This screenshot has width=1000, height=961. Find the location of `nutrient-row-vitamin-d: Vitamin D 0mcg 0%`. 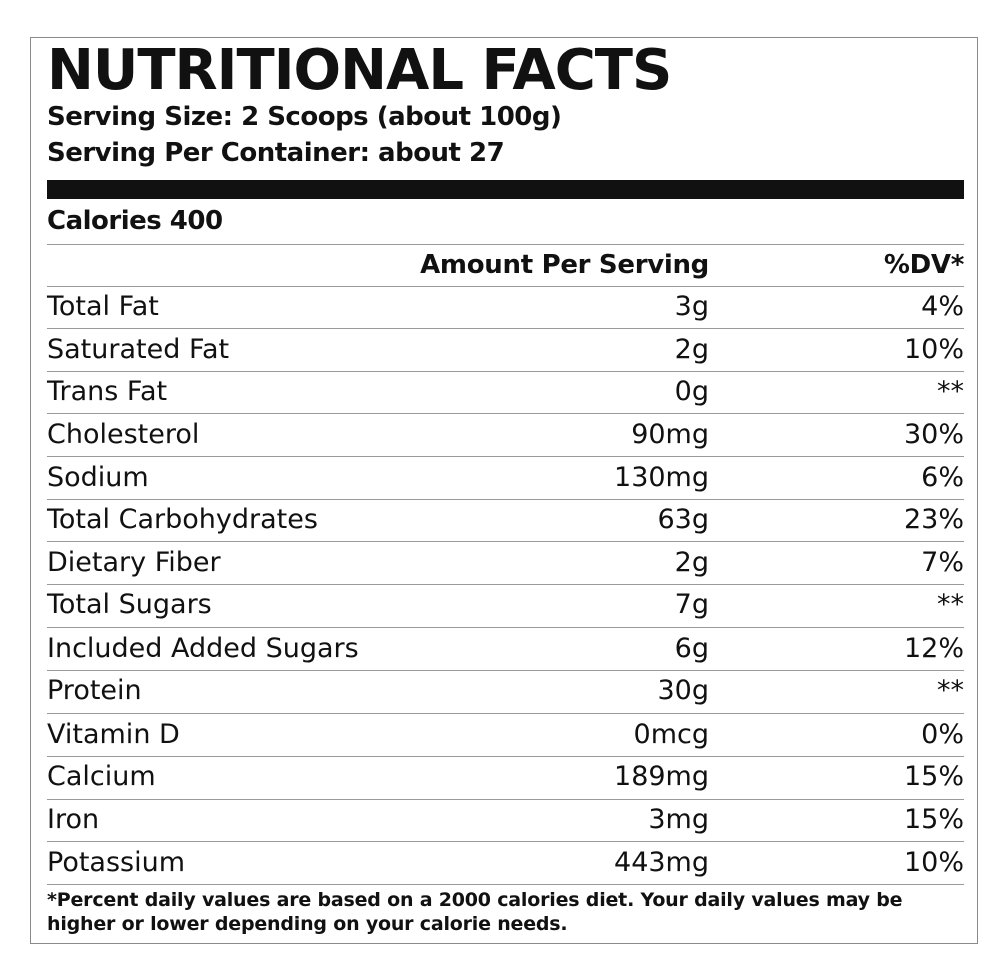

nutrient-row-vitamin-d: Vitamin D 0mcg 0% is located at coordinates (505, 735).